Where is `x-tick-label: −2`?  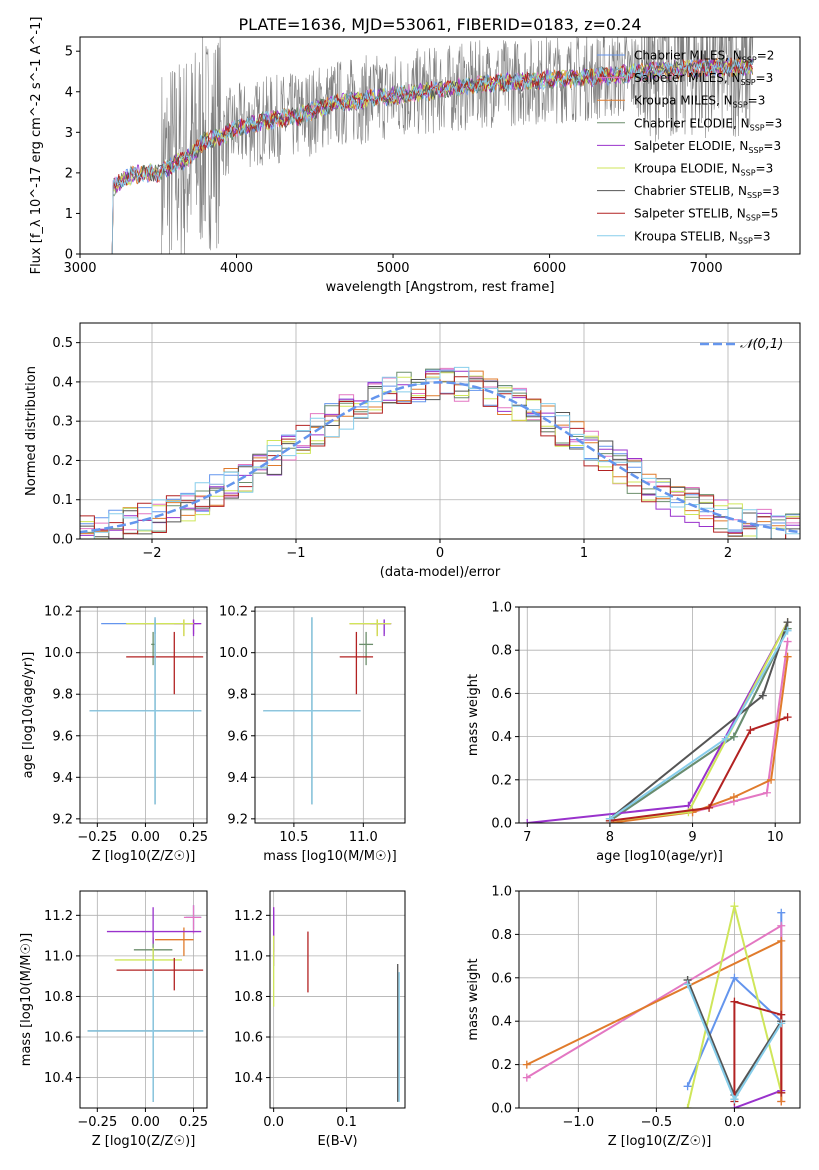
x-tick-label: −2 is located at coordinates (151, 553).